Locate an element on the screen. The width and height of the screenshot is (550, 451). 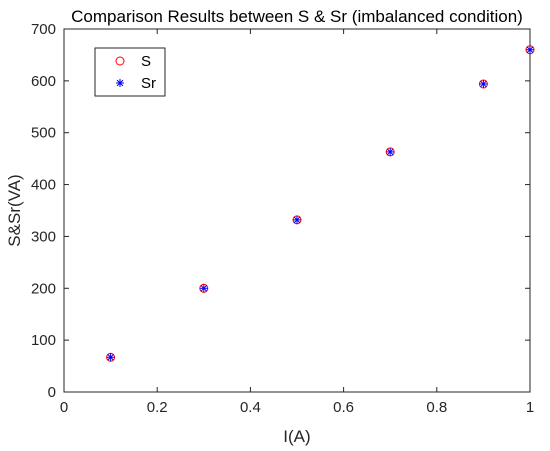
x-tick-label: 0.8 is located at coordinates (436, 407).